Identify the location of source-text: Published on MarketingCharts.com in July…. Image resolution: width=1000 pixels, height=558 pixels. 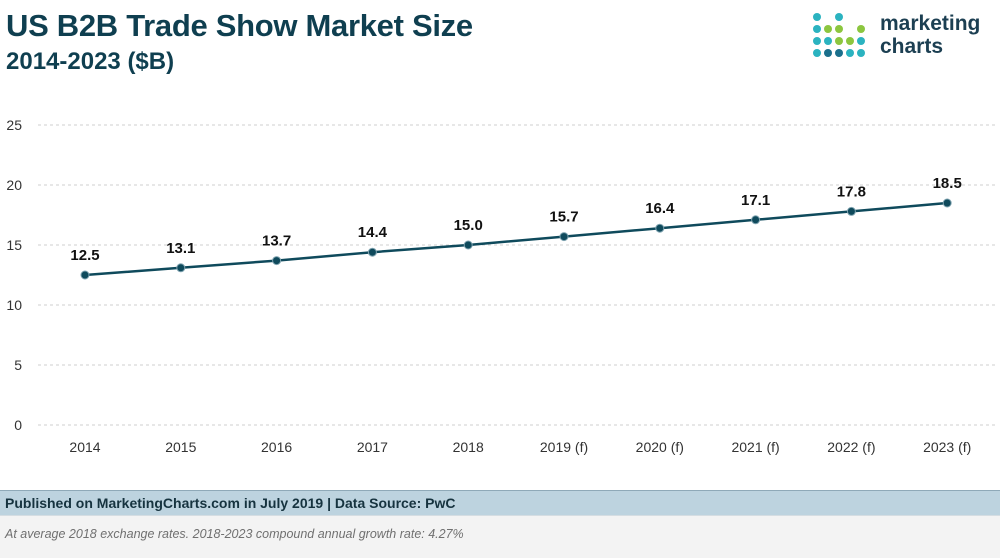
(230, 503).